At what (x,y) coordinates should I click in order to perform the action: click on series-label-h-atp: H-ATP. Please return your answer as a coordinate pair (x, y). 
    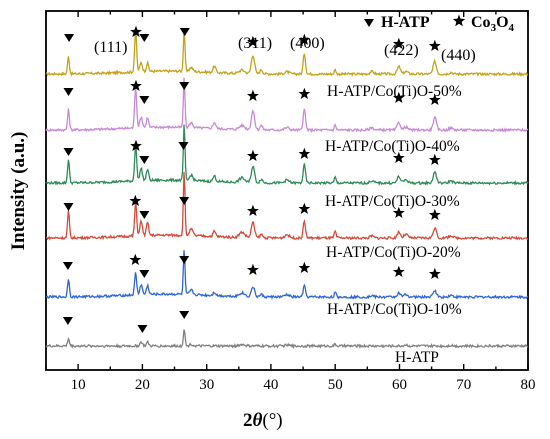
    Looking at the image, I should click on (417, 357).